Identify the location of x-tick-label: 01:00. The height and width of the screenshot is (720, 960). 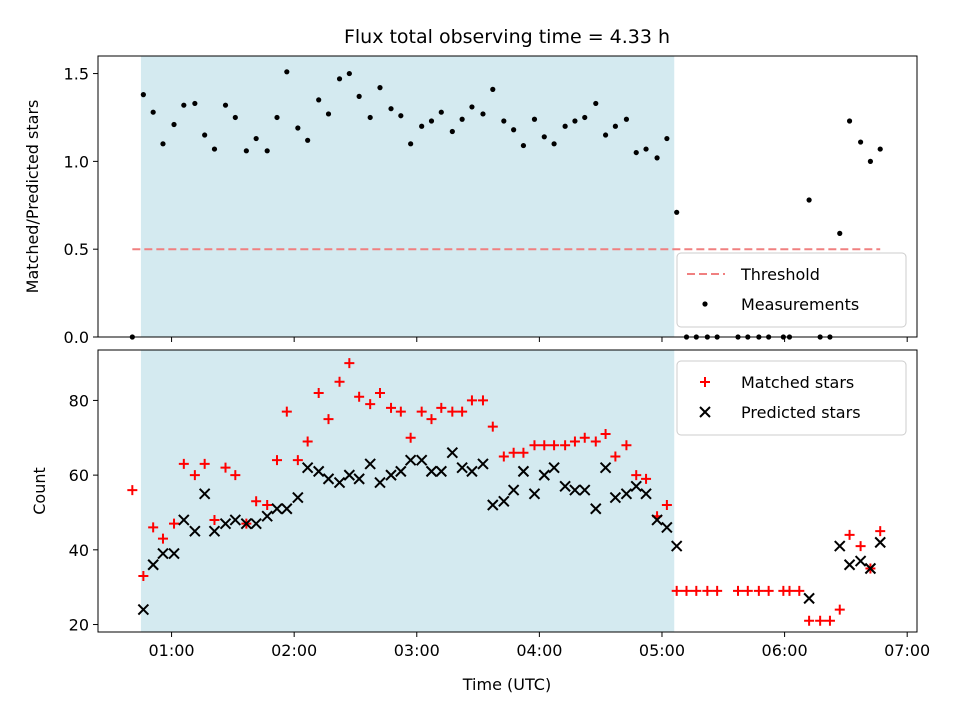
(172, 650).